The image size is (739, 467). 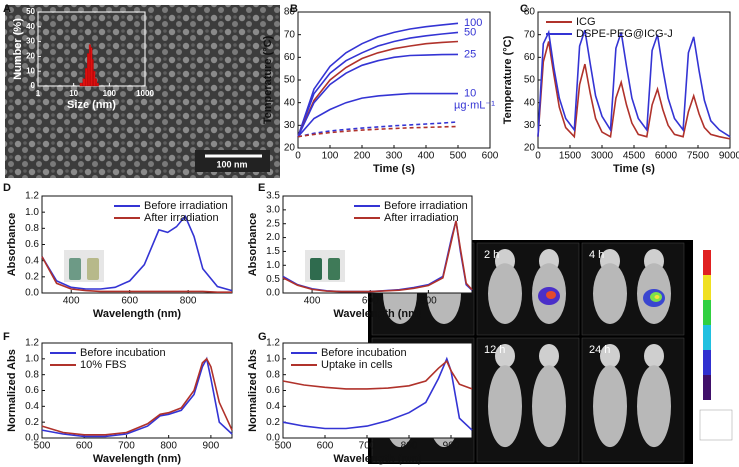 I want to click on y-tick-label: 20, so click(x=530, y=148).